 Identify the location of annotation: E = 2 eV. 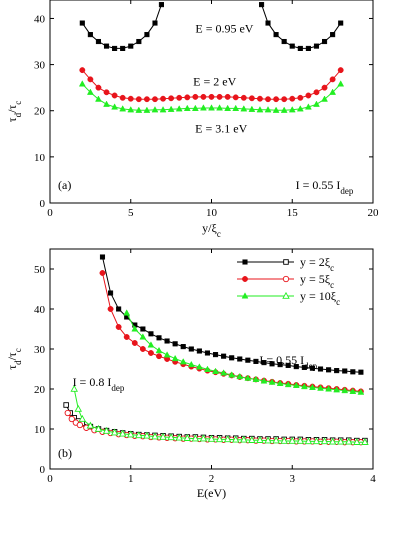
(214, 81).